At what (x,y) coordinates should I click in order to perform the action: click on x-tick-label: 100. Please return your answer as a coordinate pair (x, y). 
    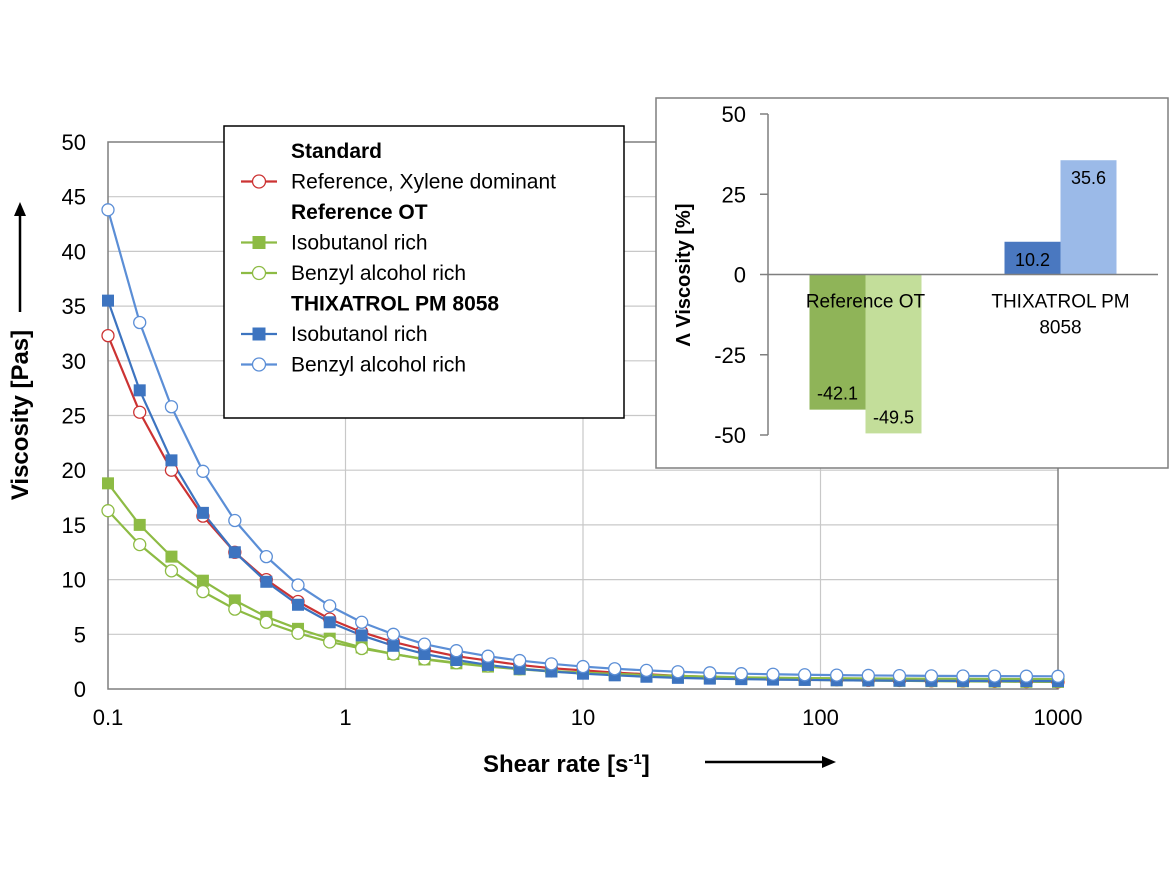
    Looking at the image, I should click on (820, 717).